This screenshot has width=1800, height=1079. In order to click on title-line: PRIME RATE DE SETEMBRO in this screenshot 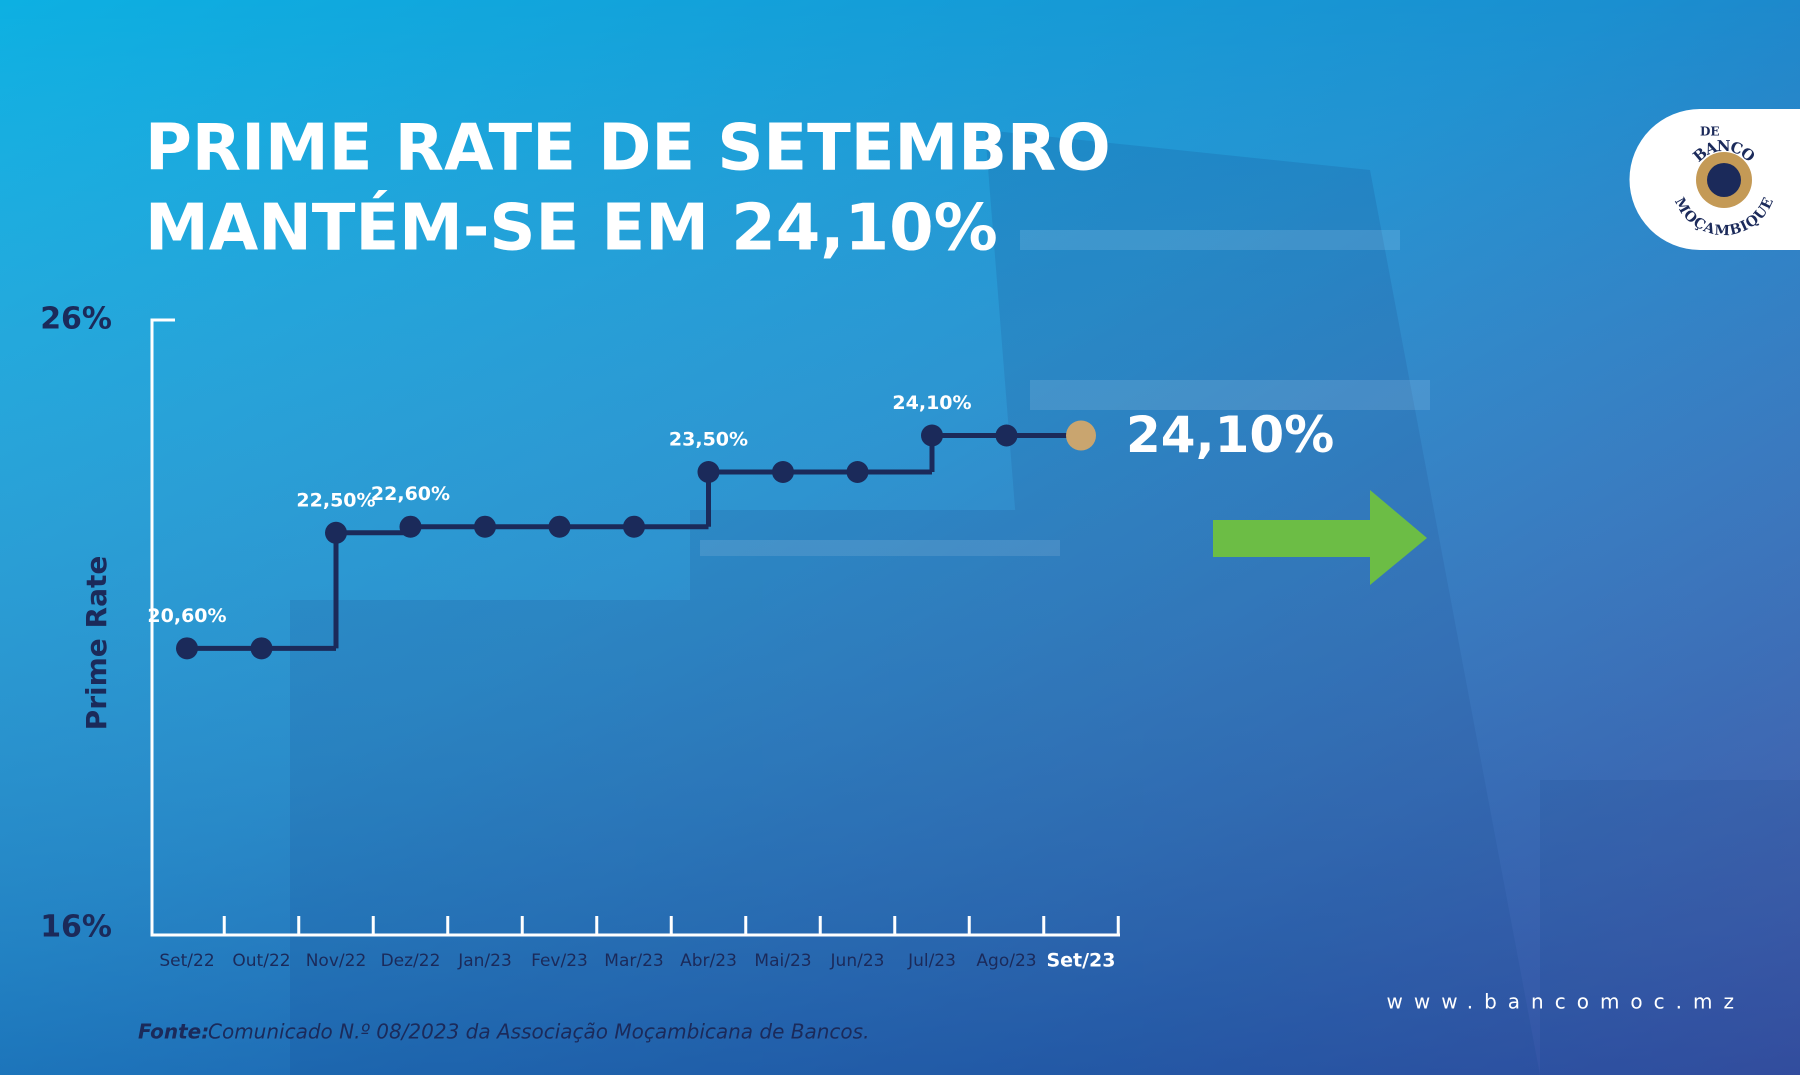, I will do `click(628, 149)`.